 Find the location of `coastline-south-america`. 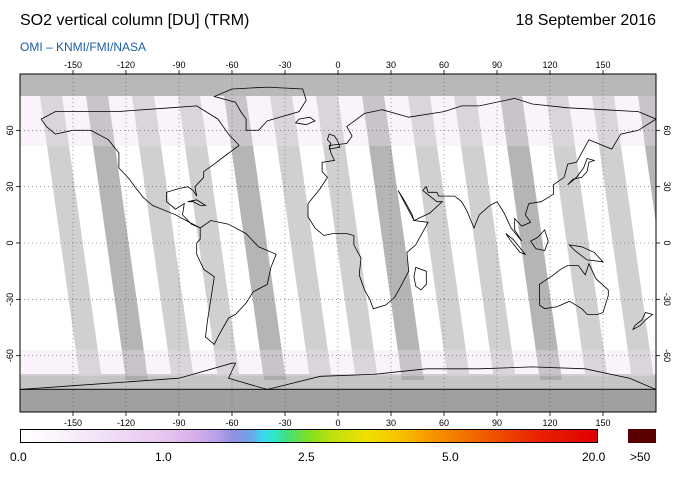

coastline-south-america is located at coordinates (236, 283).